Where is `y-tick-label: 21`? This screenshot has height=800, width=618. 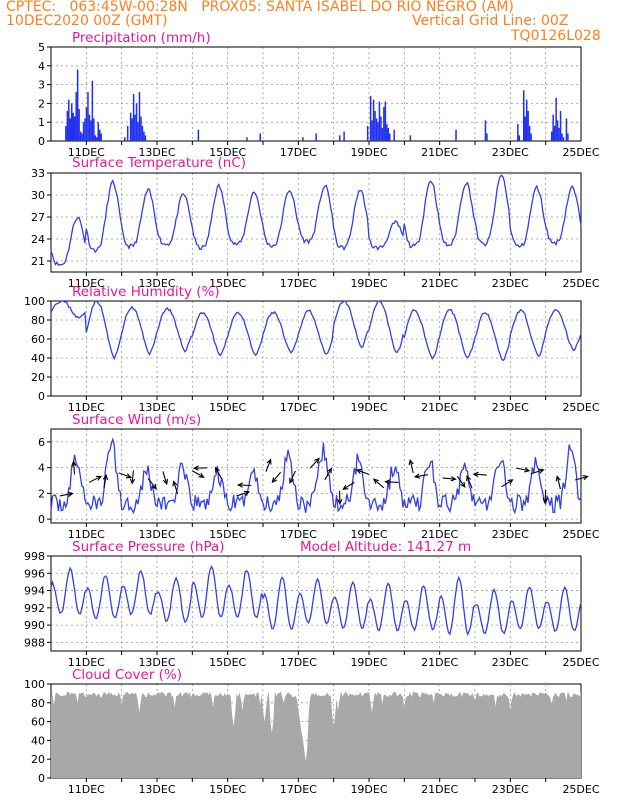
y-tick-label: 21 is located at coordinates (38, 261).